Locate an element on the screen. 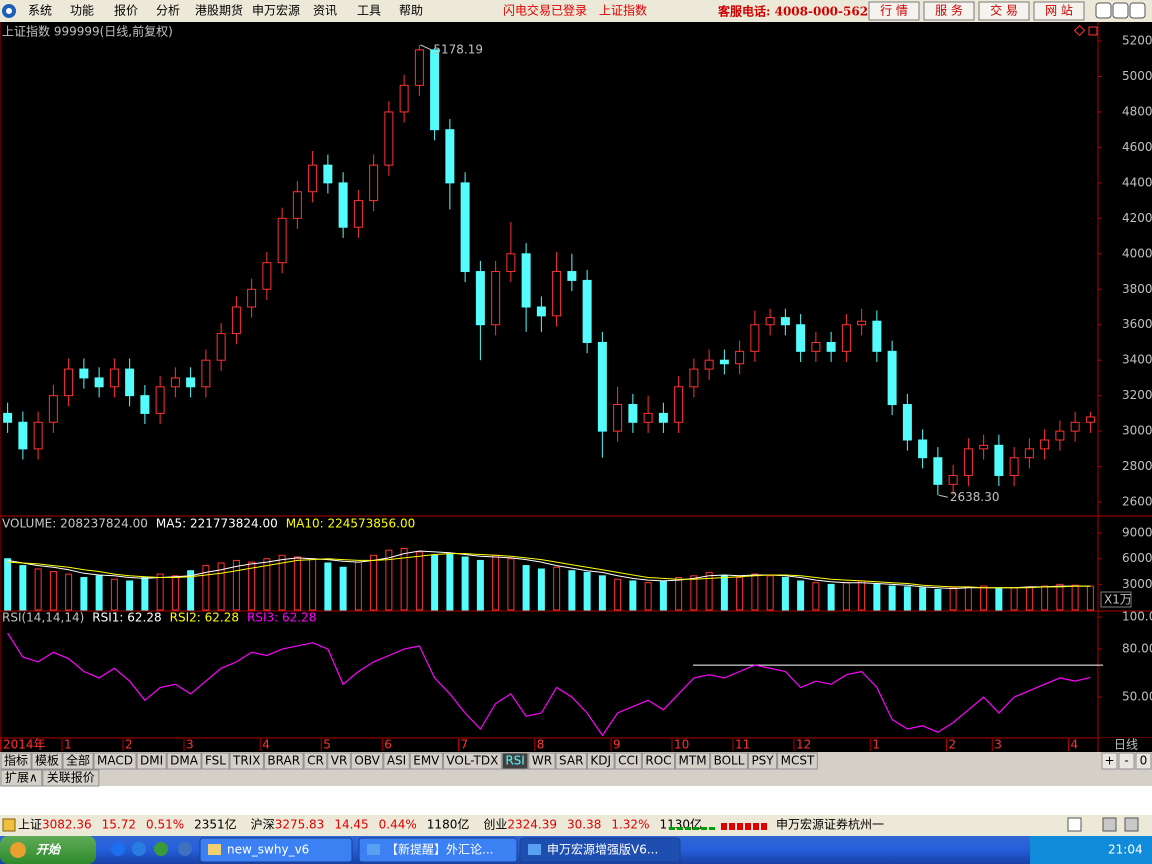  tab-label: CCI is located at coordinates (628, 761).